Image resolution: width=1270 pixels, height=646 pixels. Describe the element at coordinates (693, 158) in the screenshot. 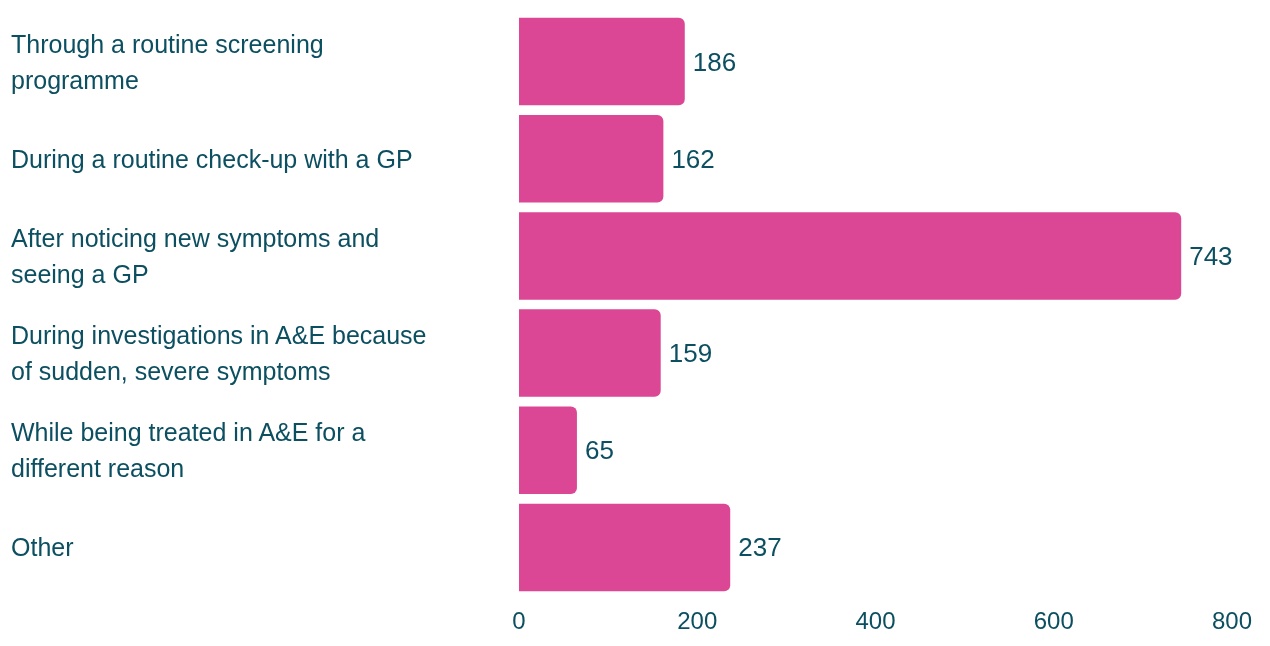

I see `data-label: 162` at that location.